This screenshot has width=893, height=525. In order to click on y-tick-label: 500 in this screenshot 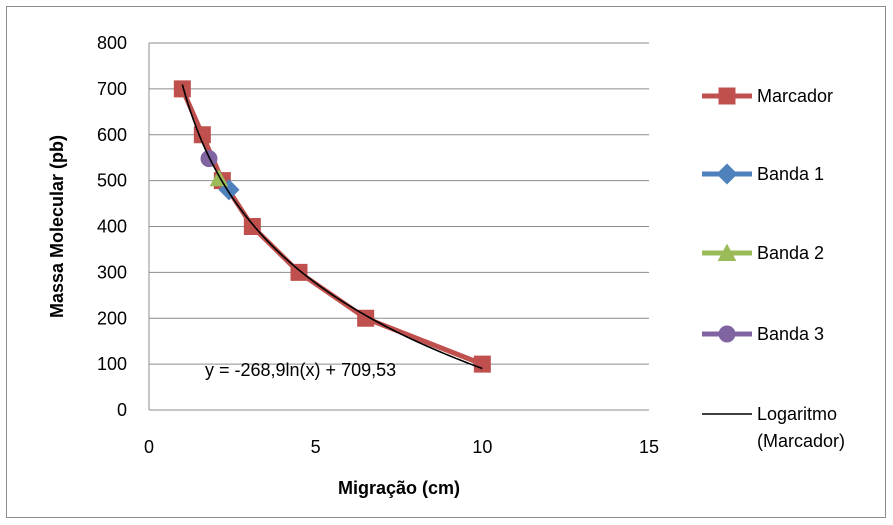, I will do `click(112, 181)`.